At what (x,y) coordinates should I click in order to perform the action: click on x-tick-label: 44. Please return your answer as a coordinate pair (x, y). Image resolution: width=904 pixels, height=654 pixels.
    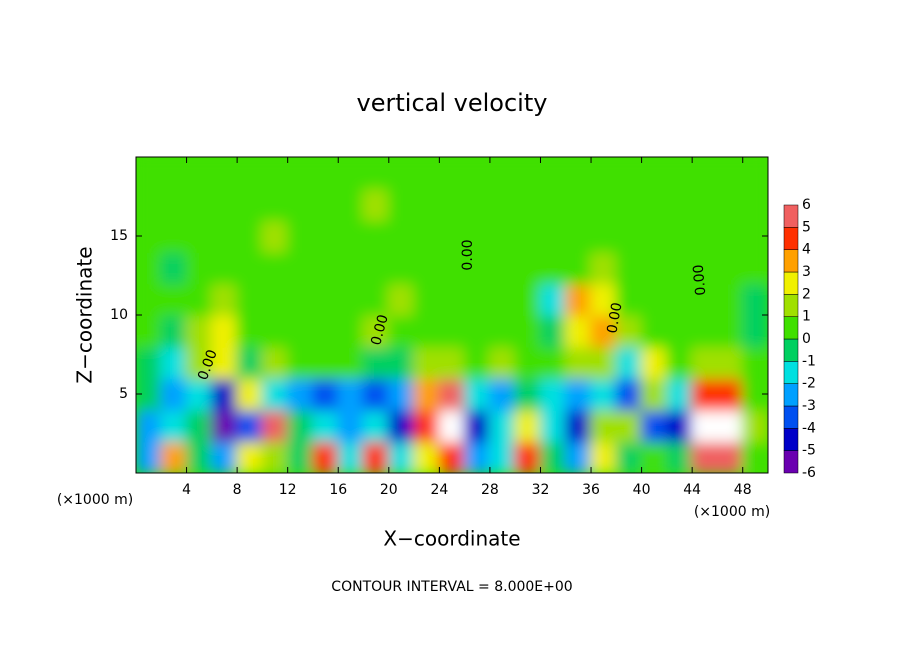
    Looking at the image, I should click on (692, 490).